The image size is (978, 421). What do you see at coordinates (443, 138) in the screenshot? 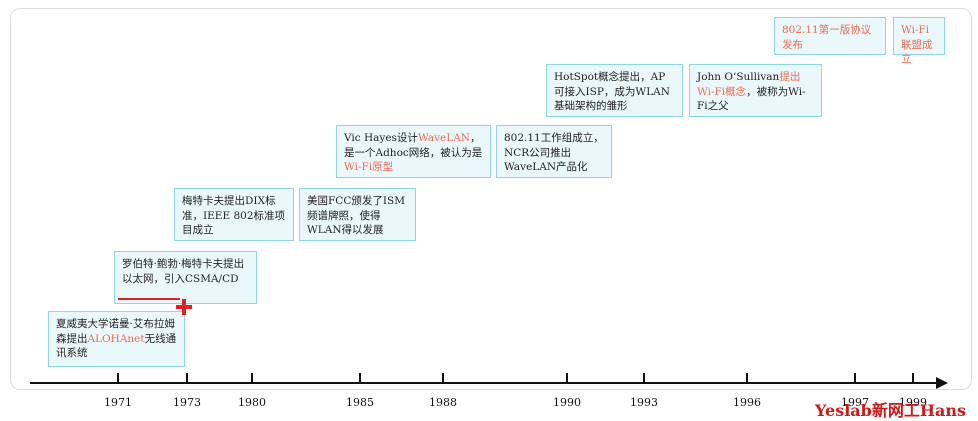
I see `highlighted-text: WaveLAN` at bounding box center [443, 138].